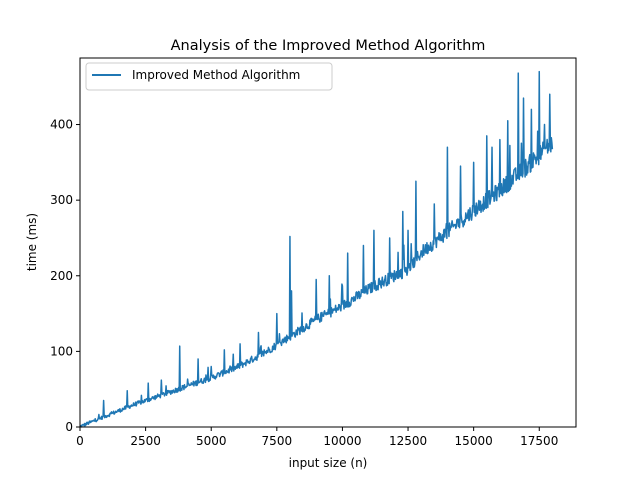 This screenshot has height=480, width=640. I want to click on x-tick-label: 2500, so click(145, 441).